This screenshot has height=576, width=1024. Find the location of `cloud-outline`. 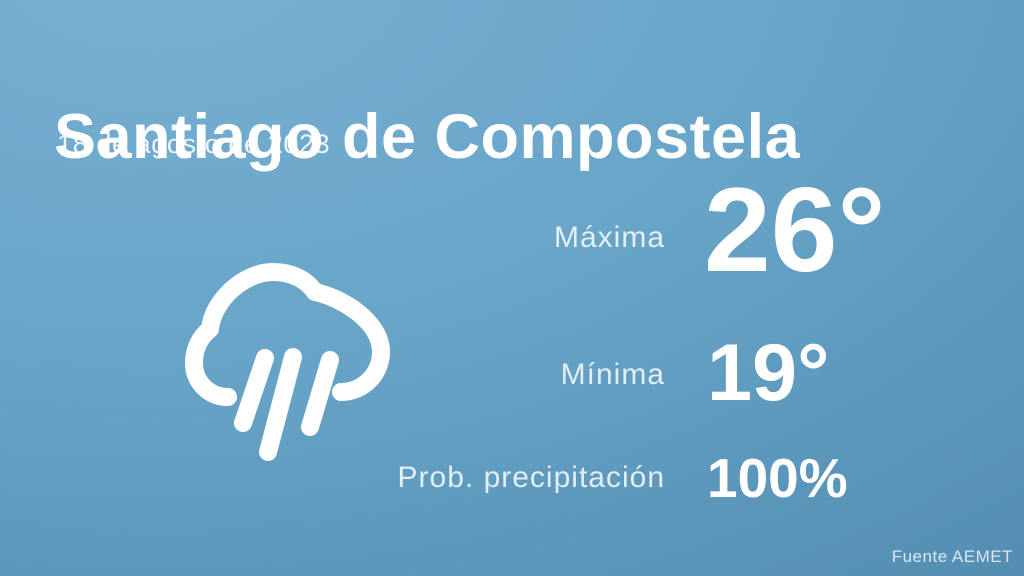

cloud-outline is located at coordinates (287, 334).